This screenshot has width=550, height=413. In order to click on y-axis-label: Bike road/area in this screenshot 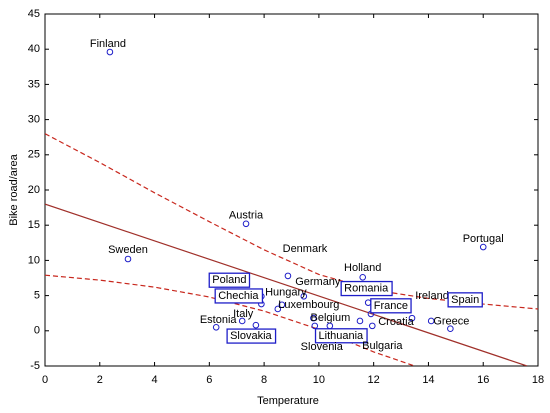, I will do `click(14, 189)`.